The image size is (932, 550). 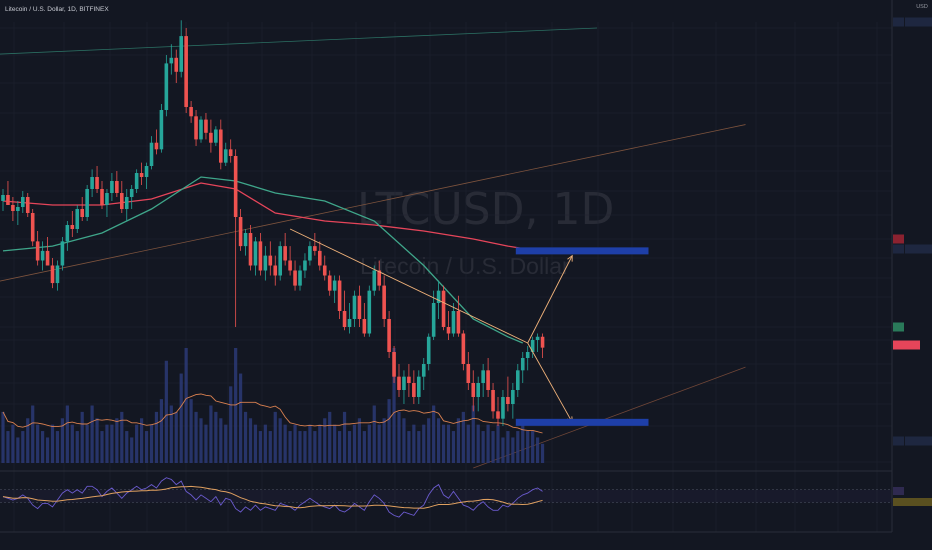 I want to click on currency-label: USD, so click(x=922, y=7).